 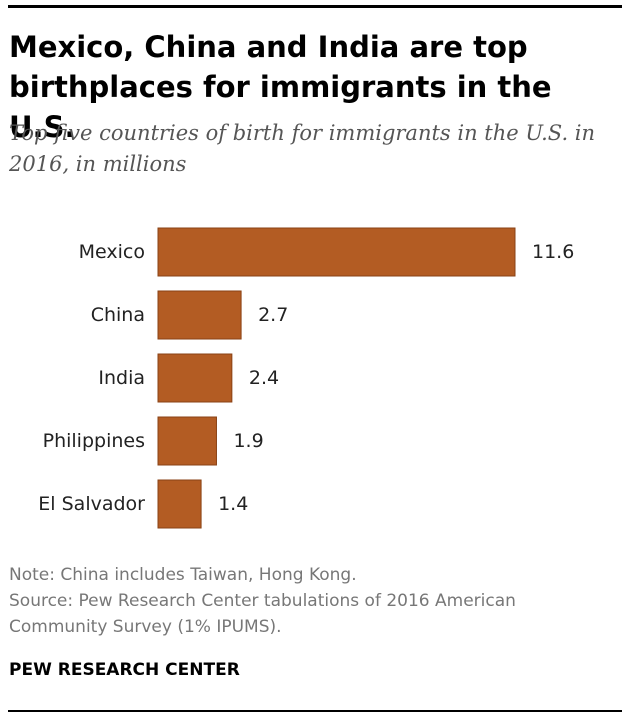 What do you see at coordinates (264, 378) in the screenshot?
I see `data-label: 2.4` at bounding box center [264, 378].